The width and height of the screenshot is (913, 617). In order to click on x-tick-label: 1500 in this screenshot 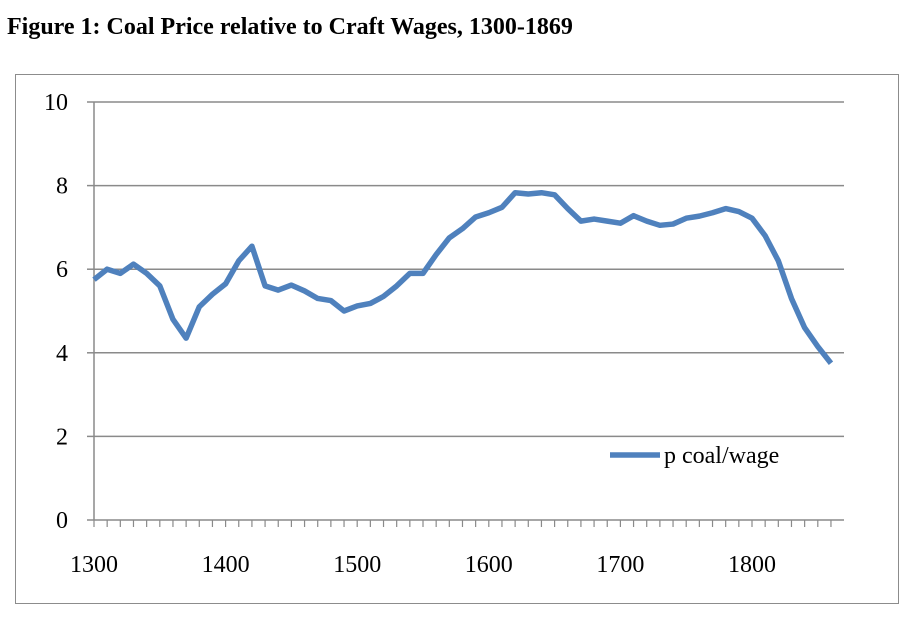, I will do `click(357, 565)`.